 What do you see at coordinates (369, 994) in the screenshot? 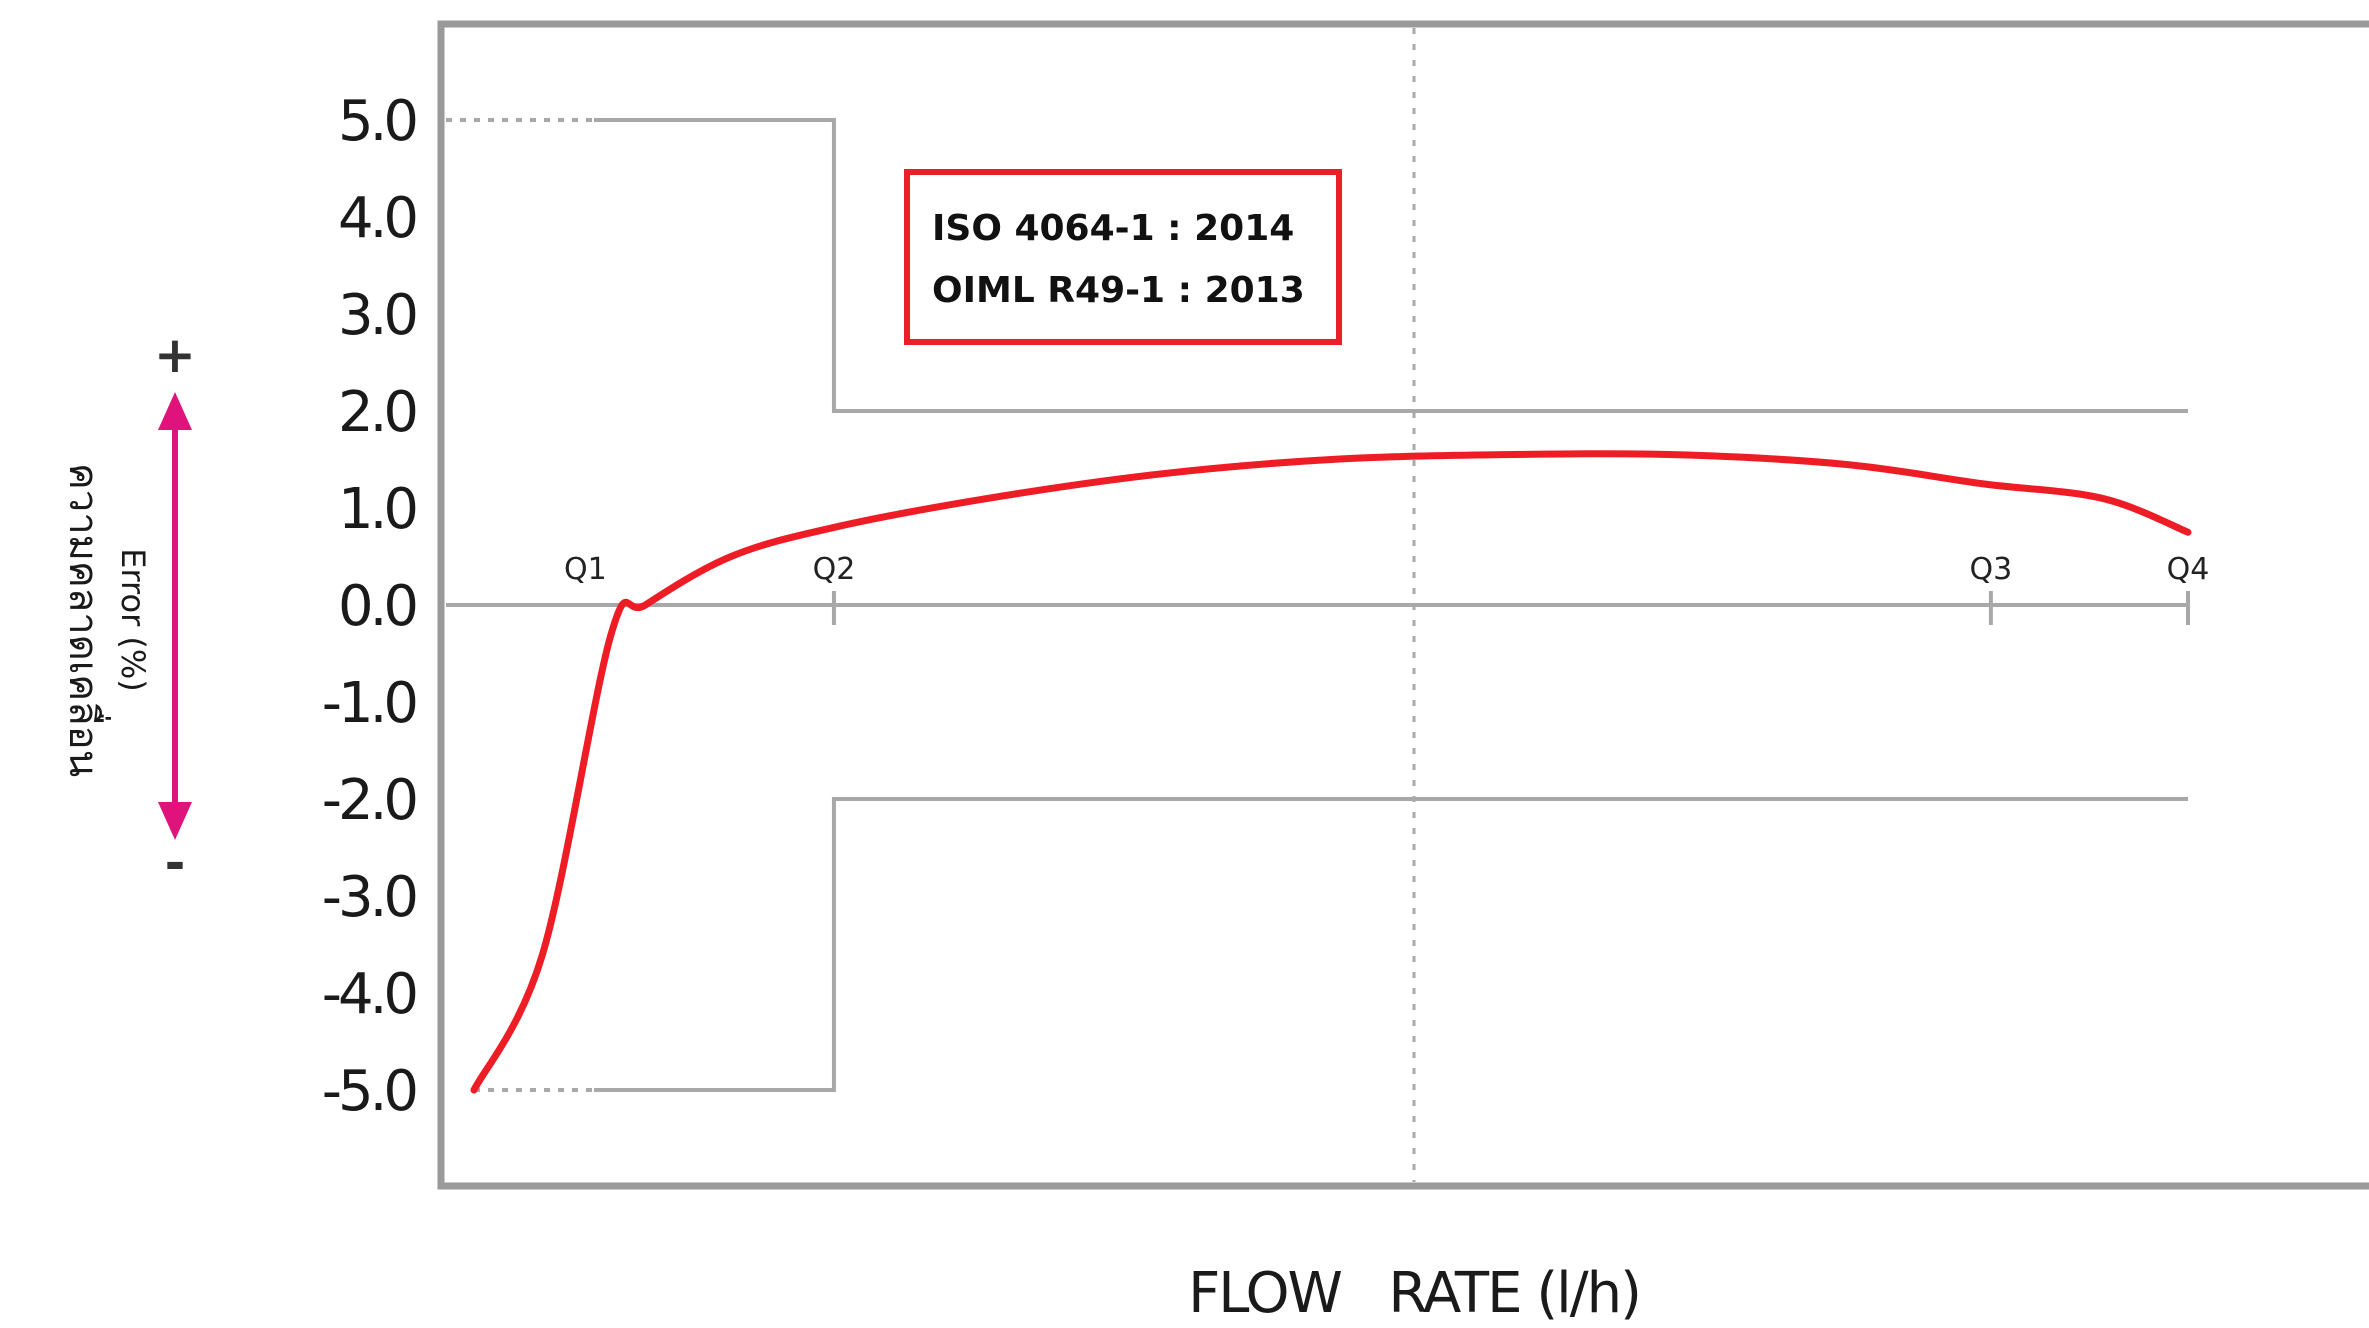
I see `y-tick-label: -4.0` at bounding box center [369, 994].